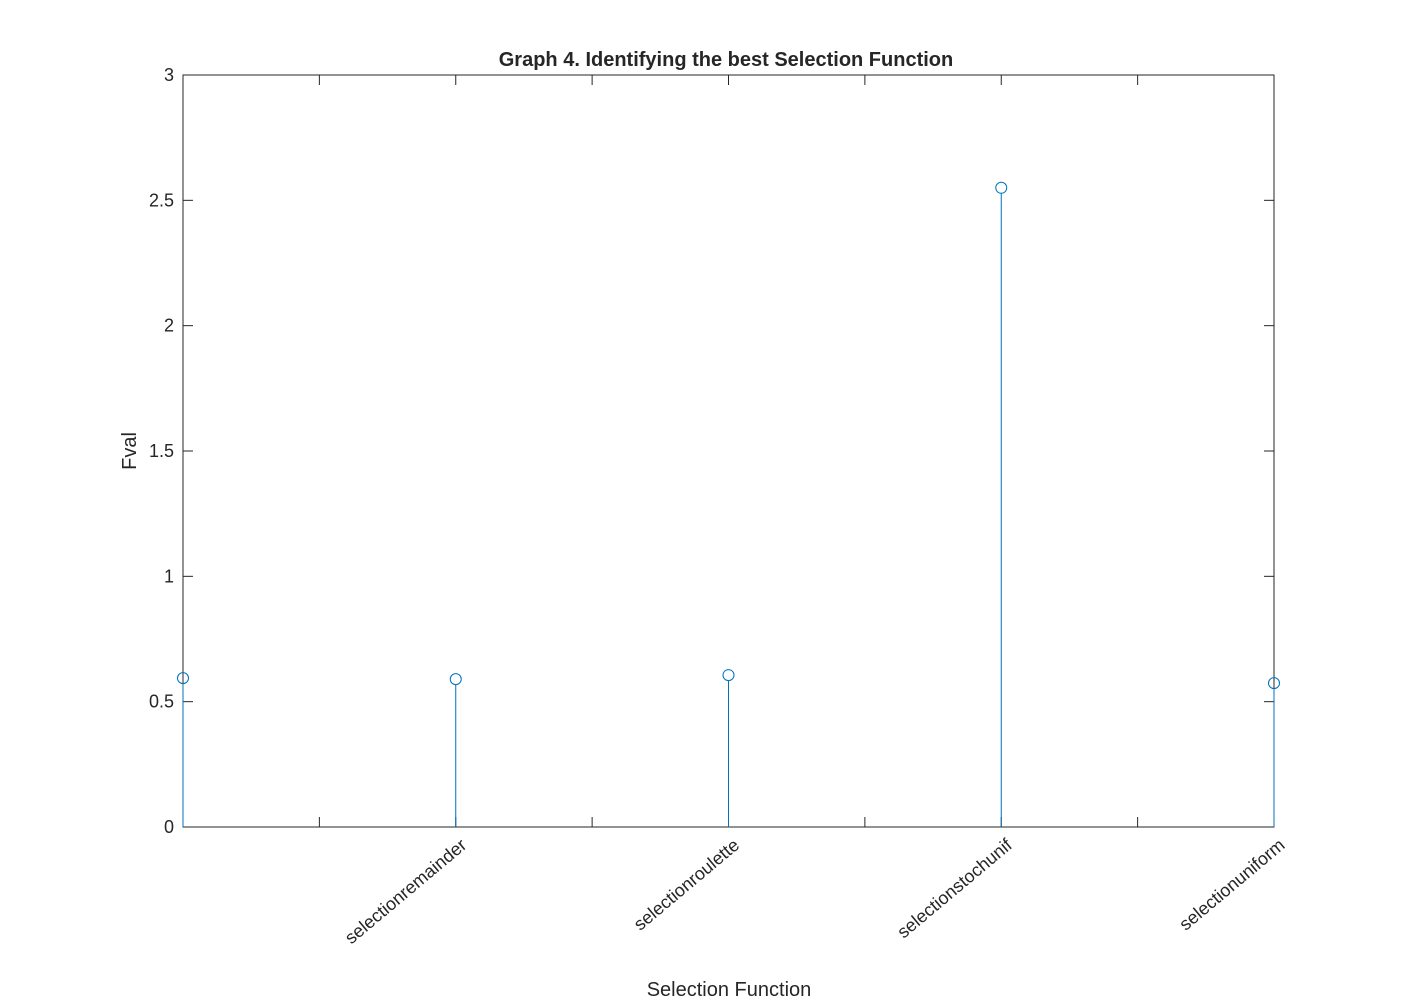 This screenshot has height=1002, width=1408. What do you see at coordinates (954, 888) in the screenshot?
I see `x-tick-label: selectionstochunif` at bounding box center [954, 888].